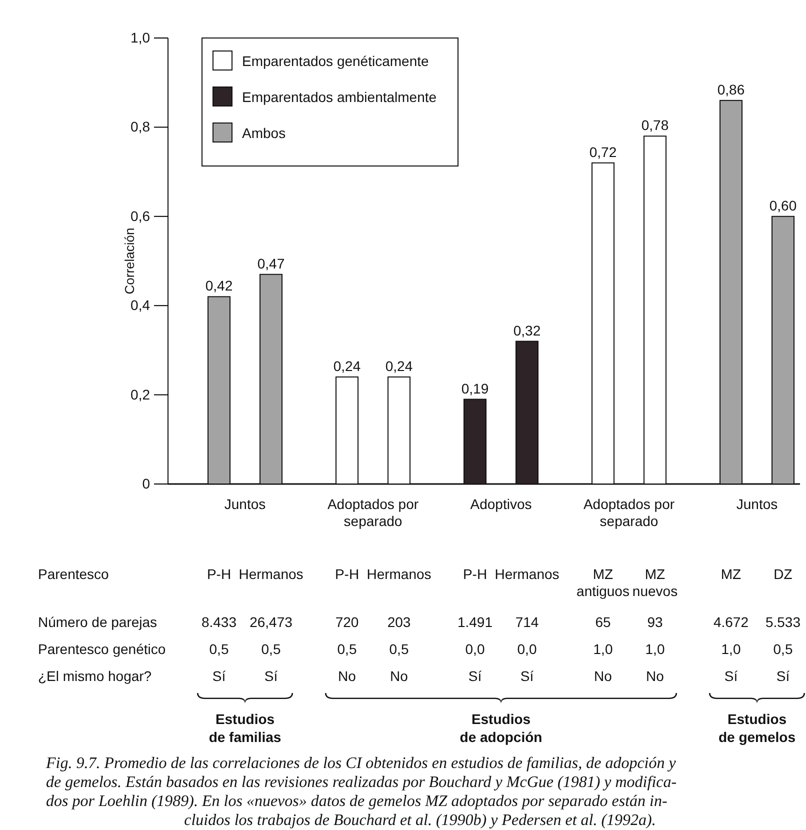  Describe the element at coordinates (783, 205) in the screenshot. I see `data-label: 0,60` at that location.